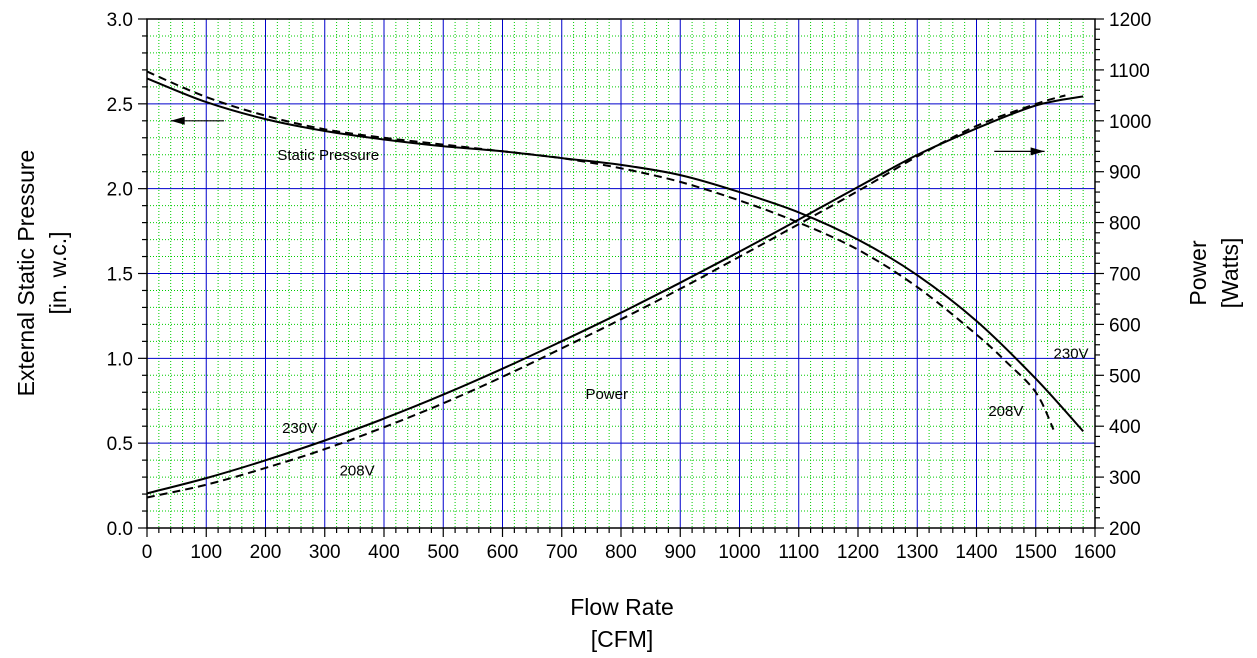 The height and width of the screenshot is (658, 1257). What do you see at coordinates (1125, 224) in the screenshot?
I see `right-tick-label: 800` at bounding box center [1125, 224].